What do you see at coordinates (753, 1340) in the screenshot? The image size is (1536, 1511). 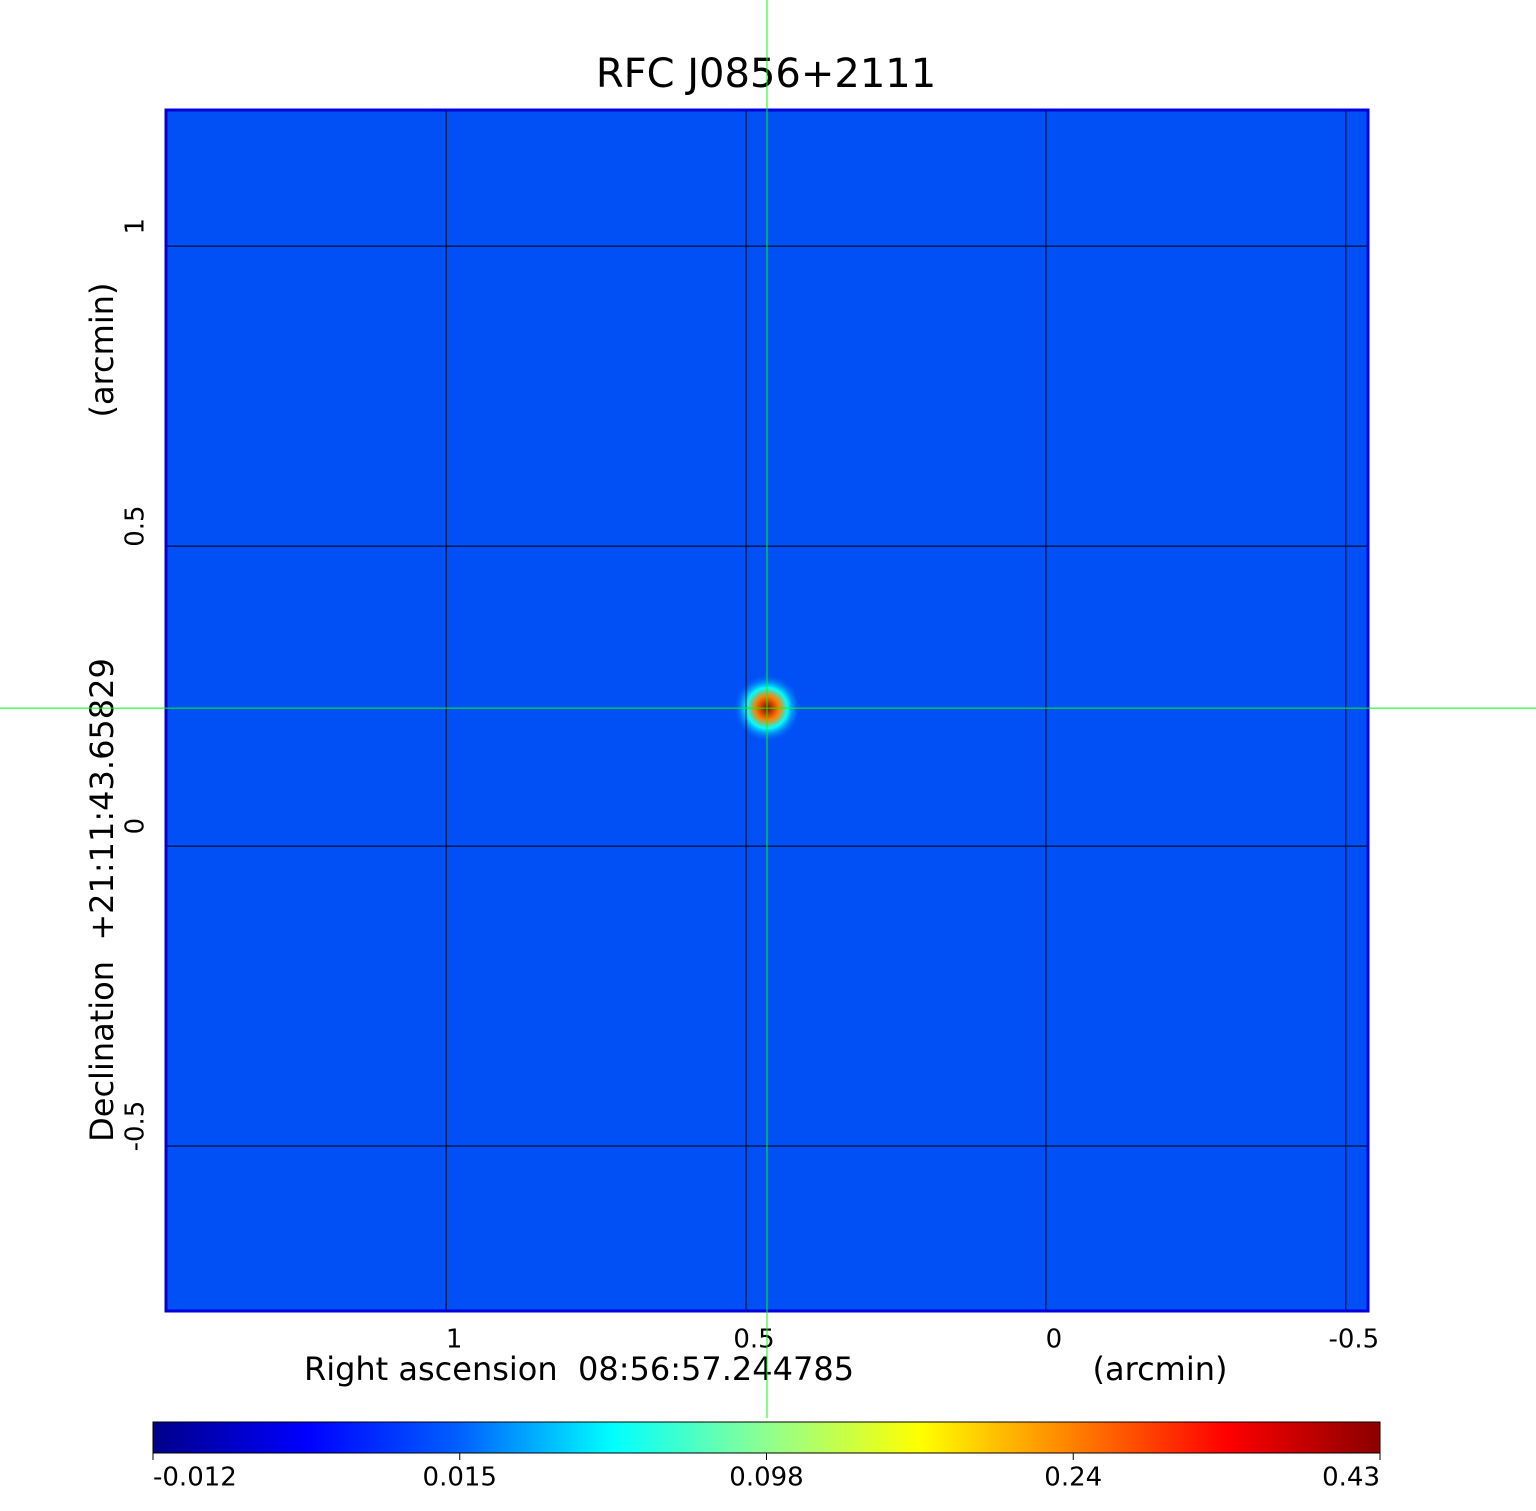 I see `x-tick-label: 0.5` at bounding box center [753, 1340].